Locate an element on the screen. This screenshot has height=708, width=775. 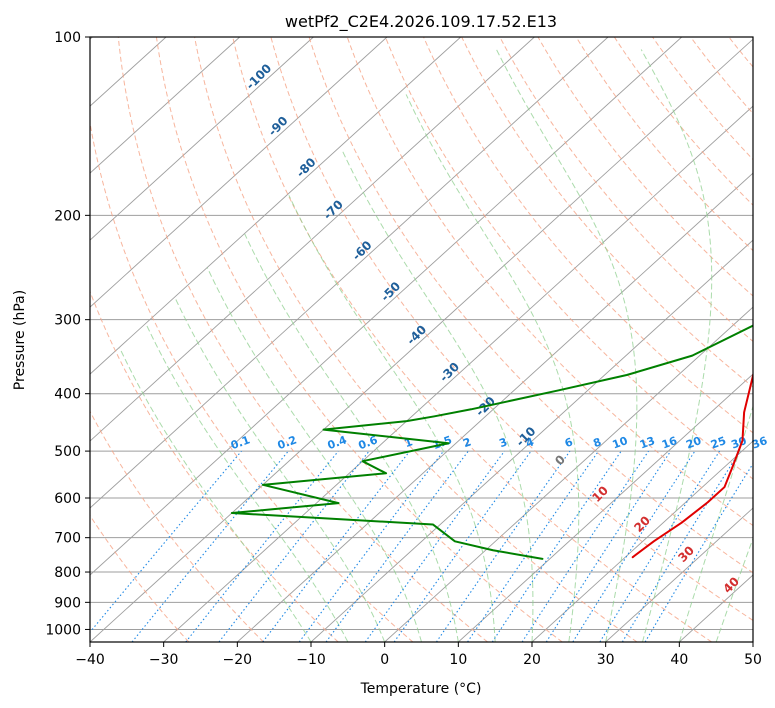
mixing-ratio-label: 16 is located at coordinates (669, 443).